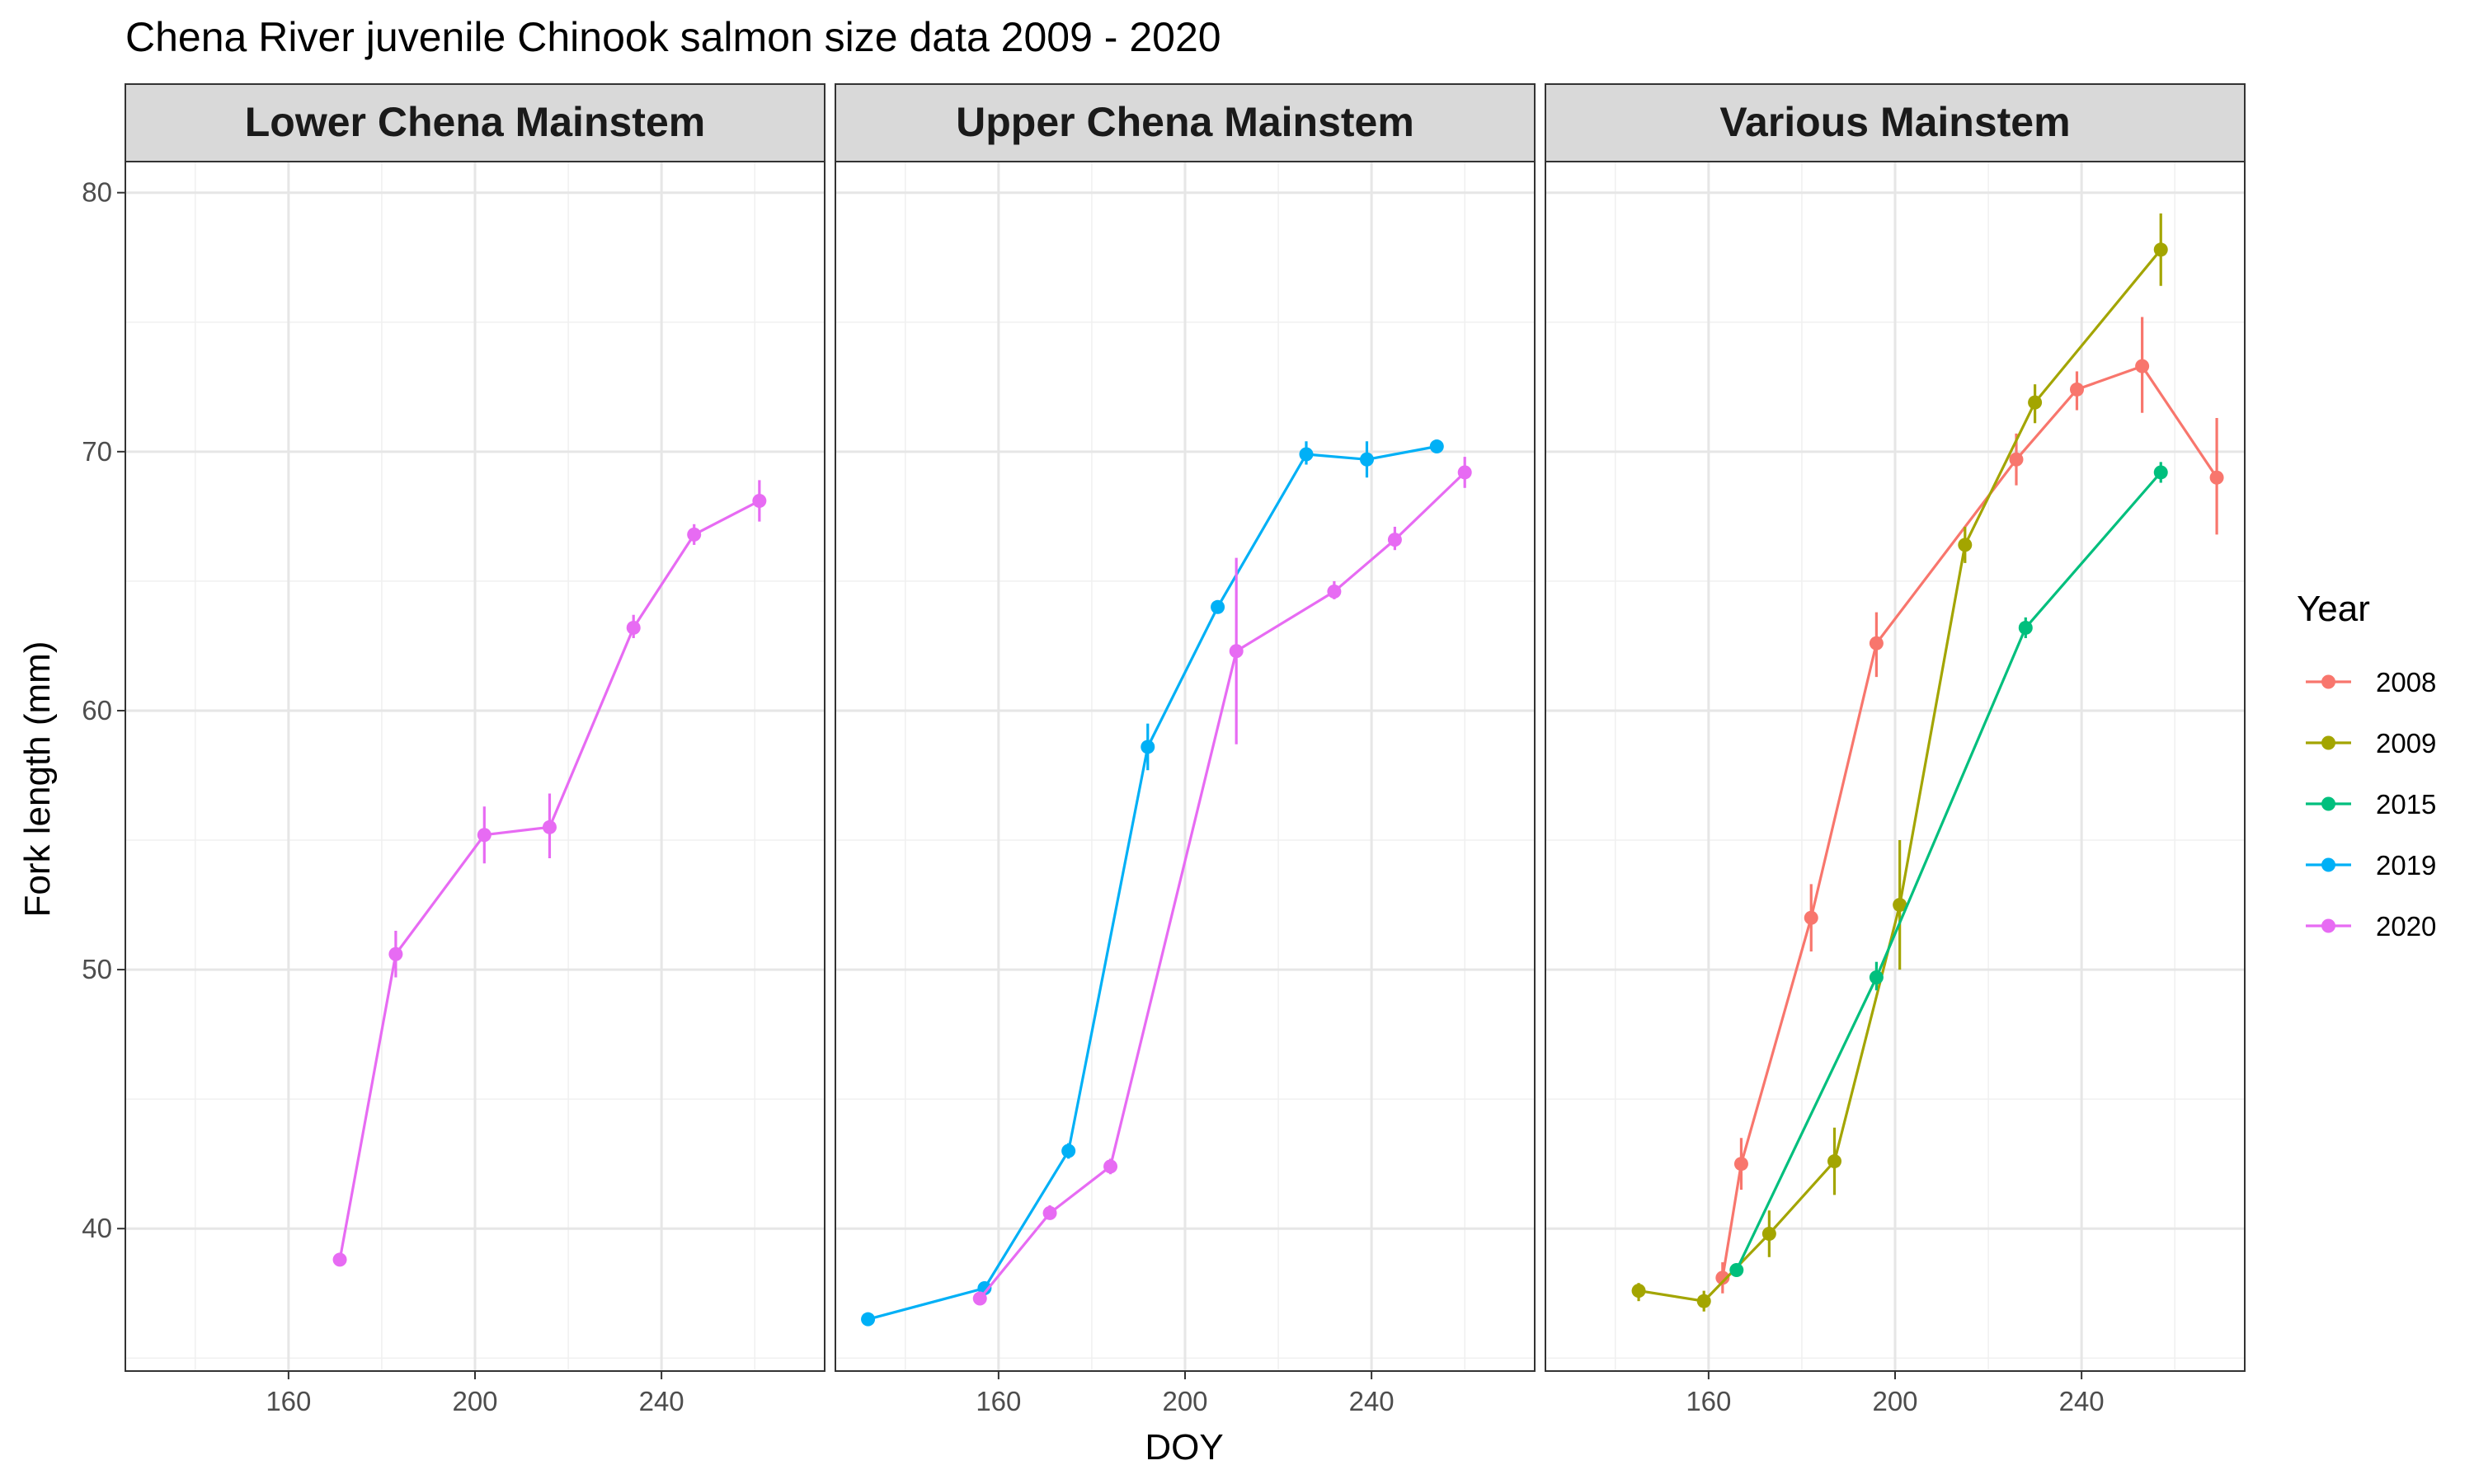 Image resolution: width=2474 pixels, height=1484 pixels. Describe the element at coordinates (2406, 743) in the screenshot. I see `legend-label: 2009` at that location.